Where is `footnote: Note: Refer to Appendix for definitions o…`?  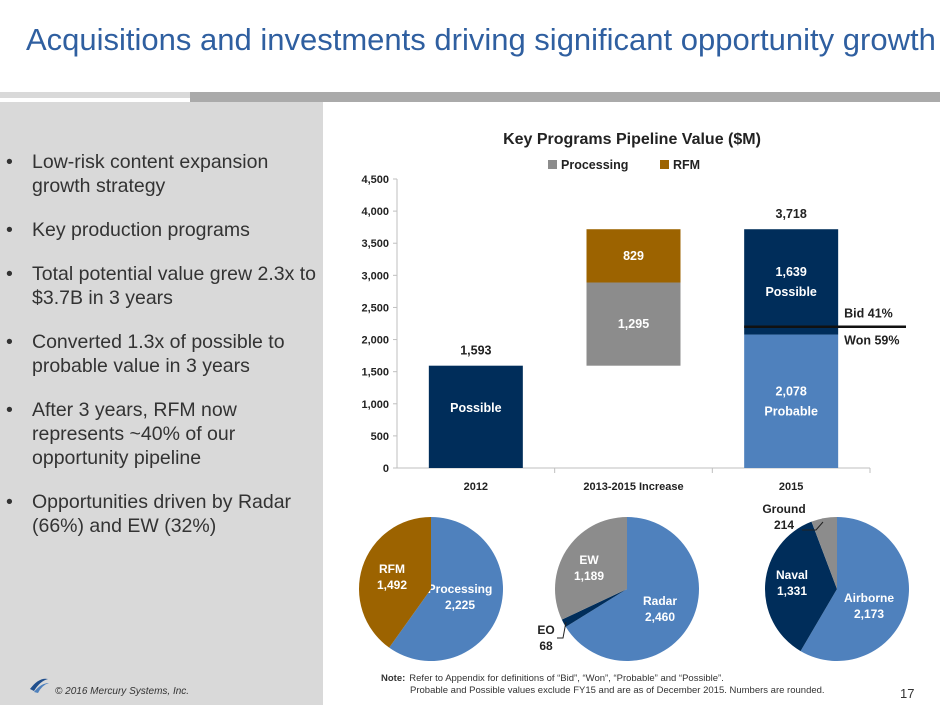 footnote: Note: Refer to Appendix for definitions o… is located at coordinates (603, 685).